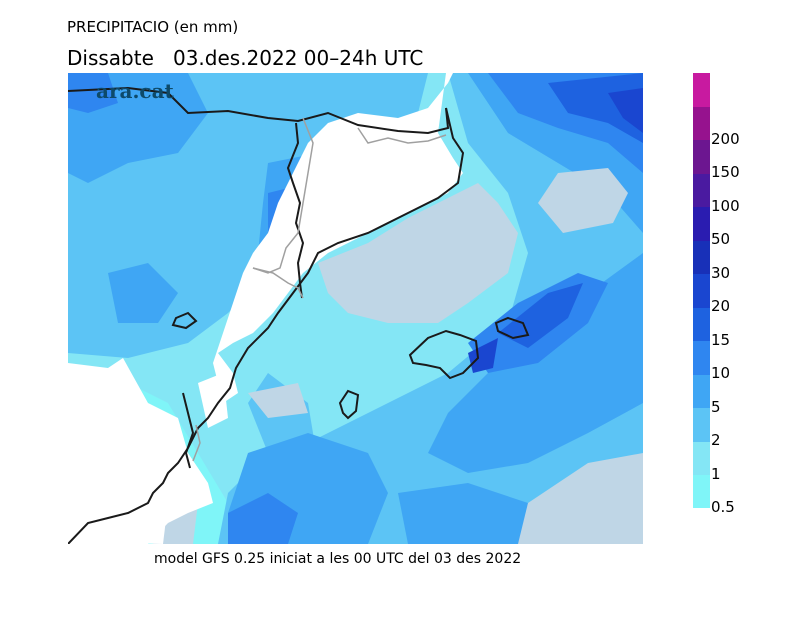  I want to click on ara-cat-logo: ara.cat, so click(135, 91).